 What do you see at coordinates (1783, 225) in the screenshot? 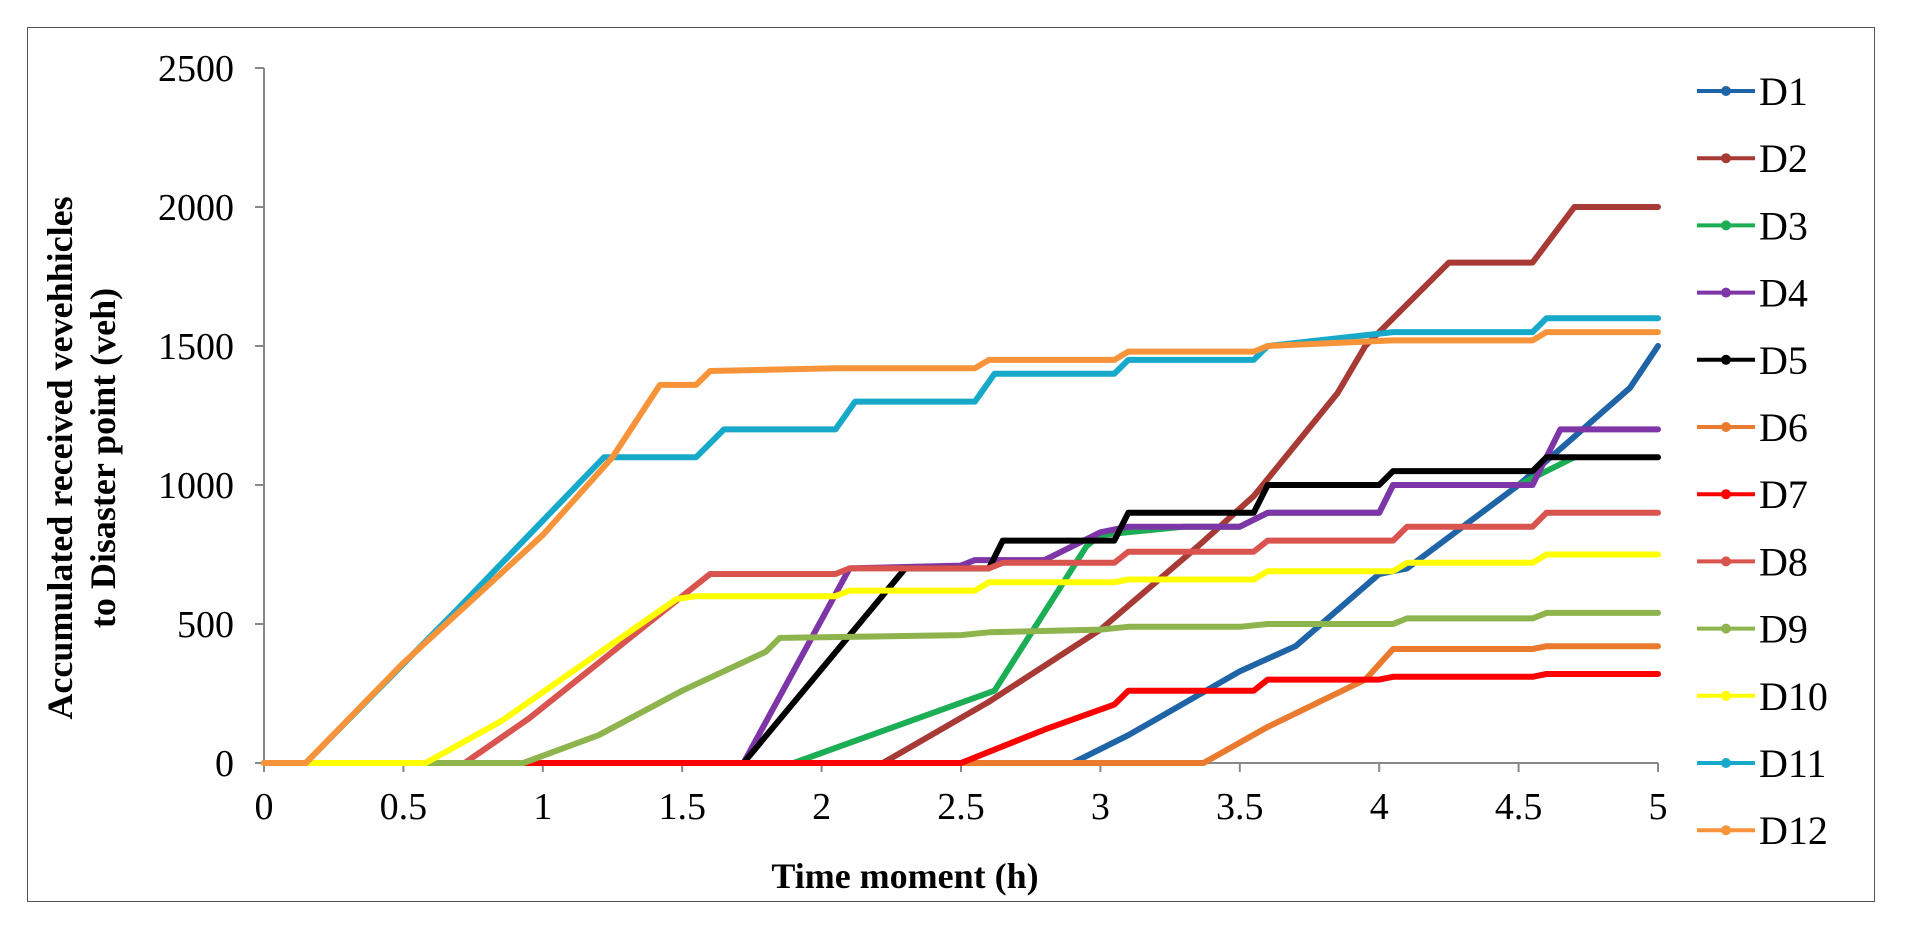
I see `legend-label: D3` at bounding box center [1783, 225].